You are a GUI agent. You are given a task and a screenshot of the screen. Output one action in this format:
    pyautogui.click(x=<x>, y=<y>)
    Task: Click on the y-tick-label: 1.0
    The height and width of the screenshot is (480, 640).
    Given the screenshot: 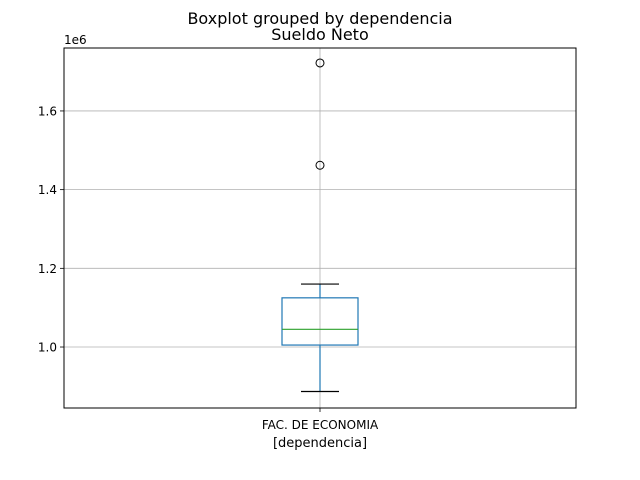 What is the action you would take?
    pyautogui.click(x=47, y=348)
    